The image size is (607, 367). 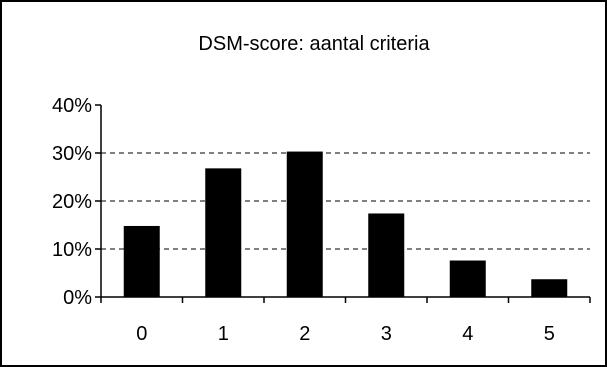 I want to click on chart-title: DSM-score: aantal criteria, so click(x=314, y=44).